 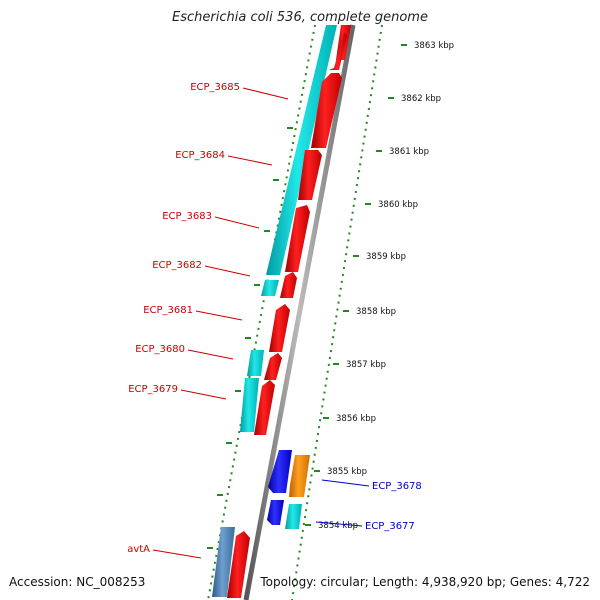 I want to click on gene-label: ECP_3683, so click(x=187, y=216).